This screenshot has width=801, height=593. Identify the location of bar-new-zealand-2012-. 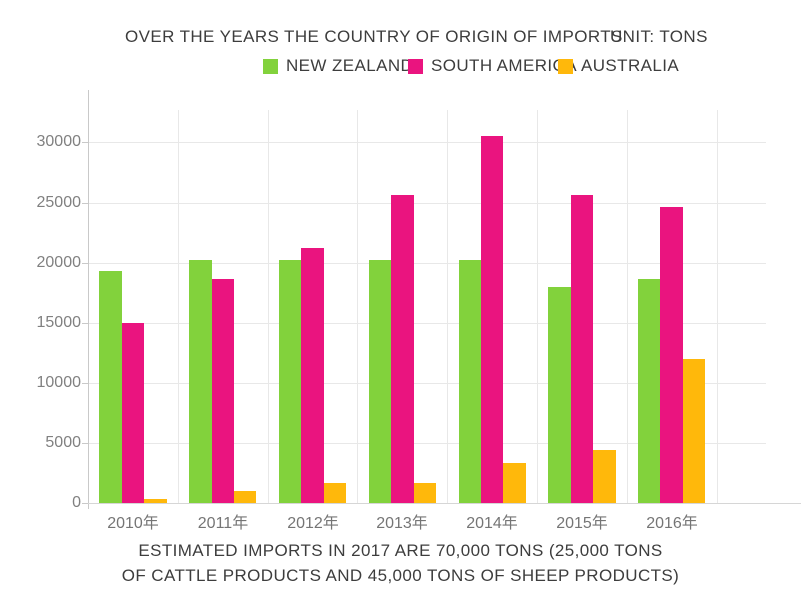
(290, 381).